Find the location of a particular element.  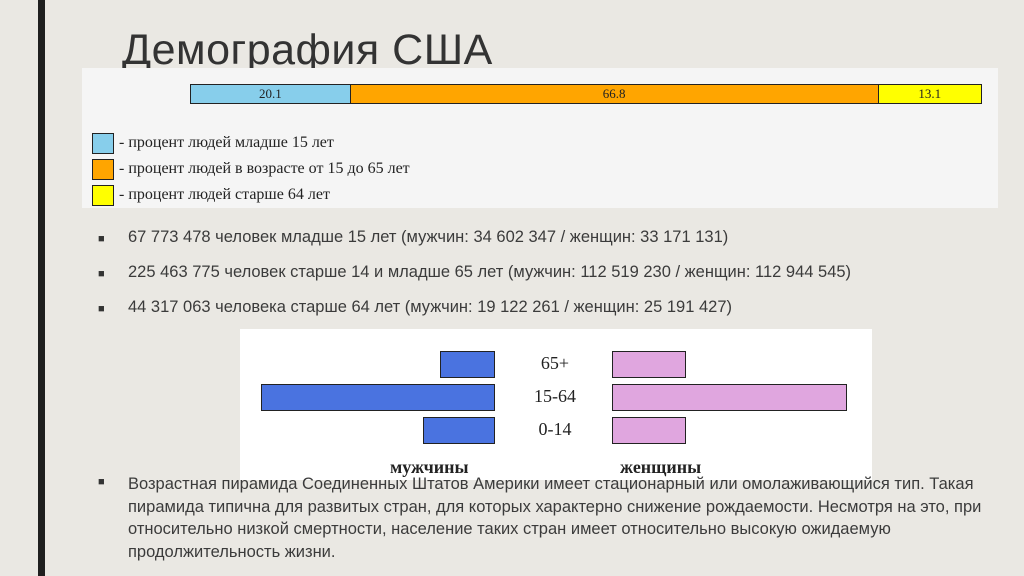

segment-over-64: 13.1 is located at coordinates (929, 94).